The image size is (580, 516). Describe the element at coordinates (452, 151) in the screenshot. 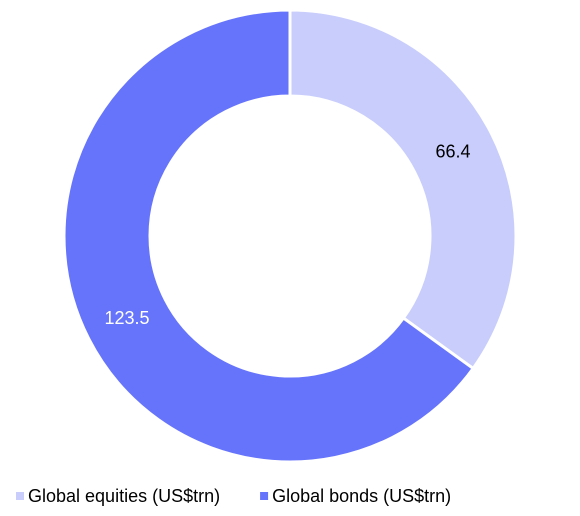

I see `value-label: 66.4` at that location.